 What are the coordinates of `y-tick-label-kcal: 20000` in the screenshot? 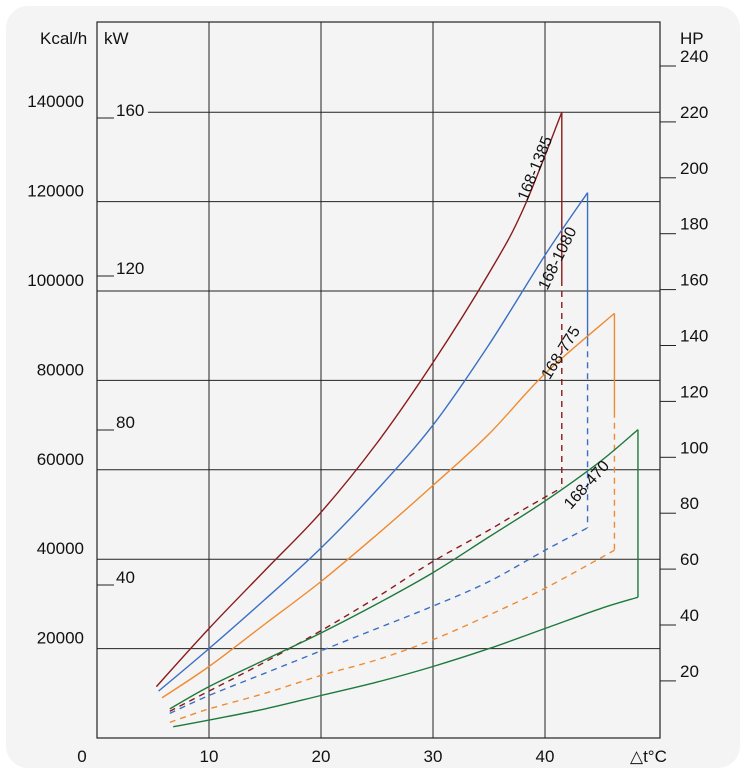 It's located at (60, 638).